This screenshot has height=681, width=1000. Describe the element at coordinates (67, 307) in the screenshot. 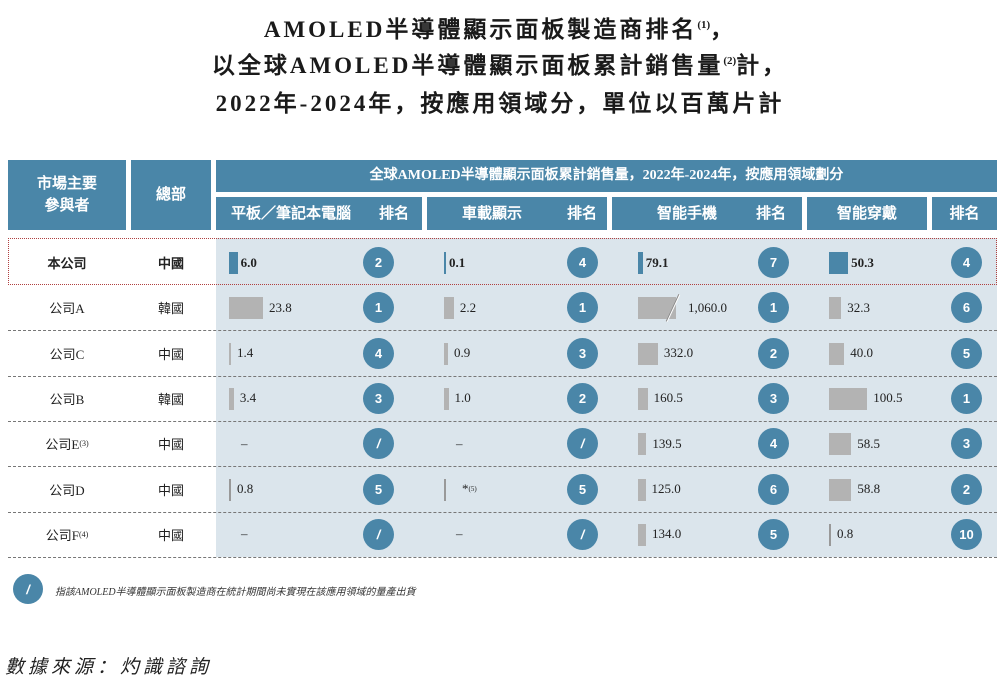

I see `company-name: 公司A` at that location.